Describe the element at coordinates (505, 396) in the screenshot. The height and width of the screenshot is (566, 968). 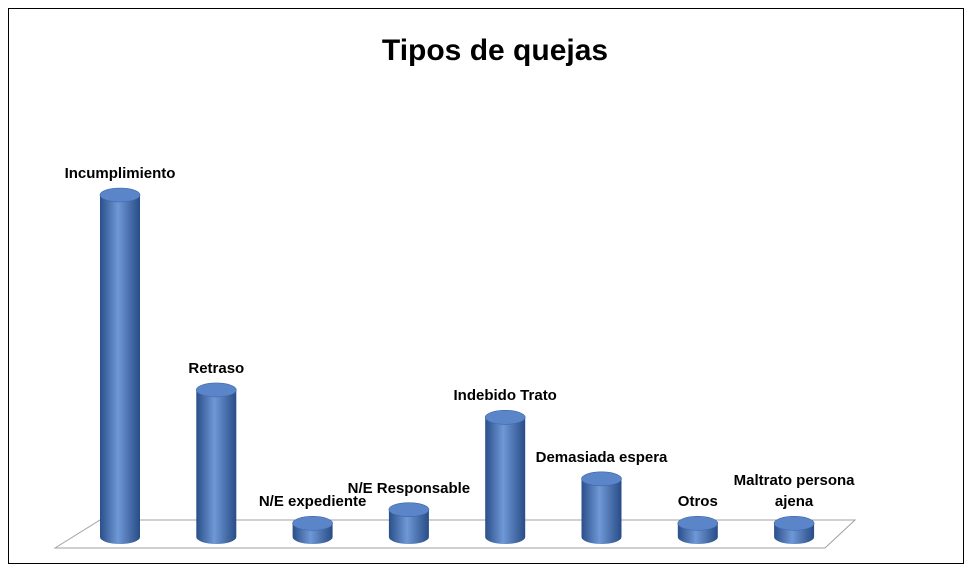
I see `category-label: Indebido Trato` at that location.